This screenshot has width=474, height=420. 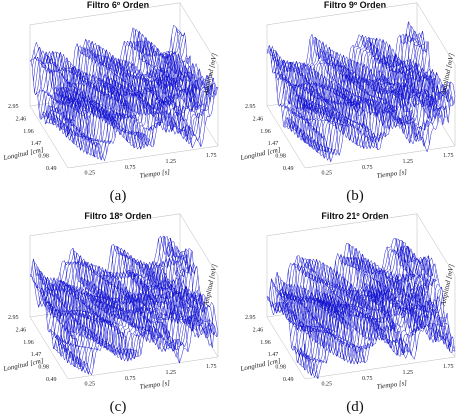 I want to click on subfigure-title: Filtro 6º Orden, so click(x=118, y=5).